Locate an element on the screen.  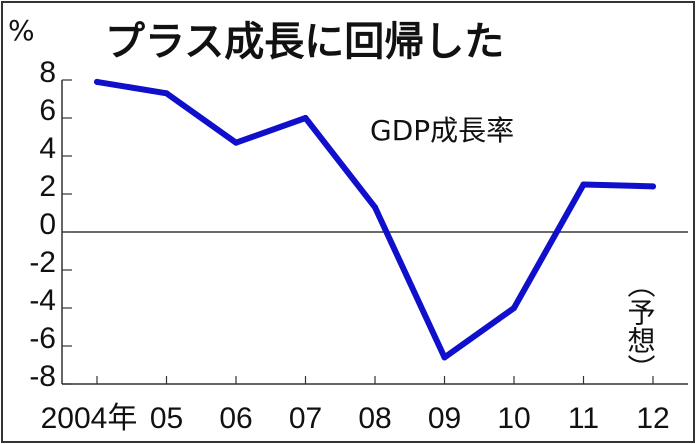
y-tick-label: -4 is located at coordinates (42, 300).